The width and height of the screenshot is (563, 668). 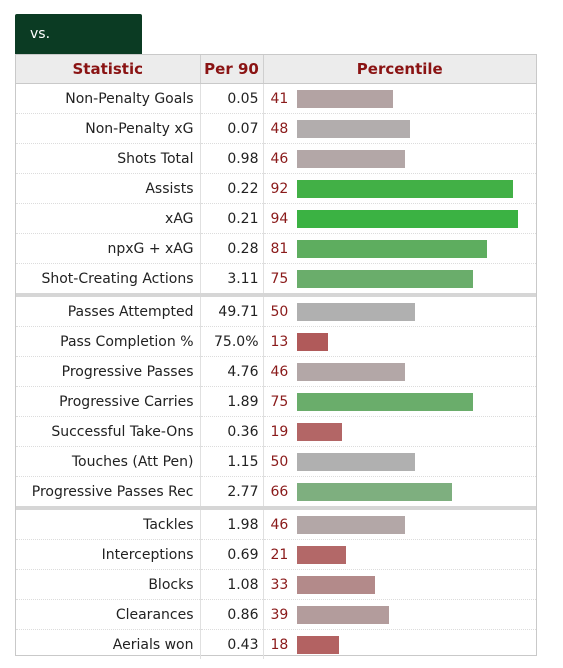 What do you see at coordinates (232, 525) in the screenshot?
I see `per90-value: 1.98` at bounding box center [232, 525].